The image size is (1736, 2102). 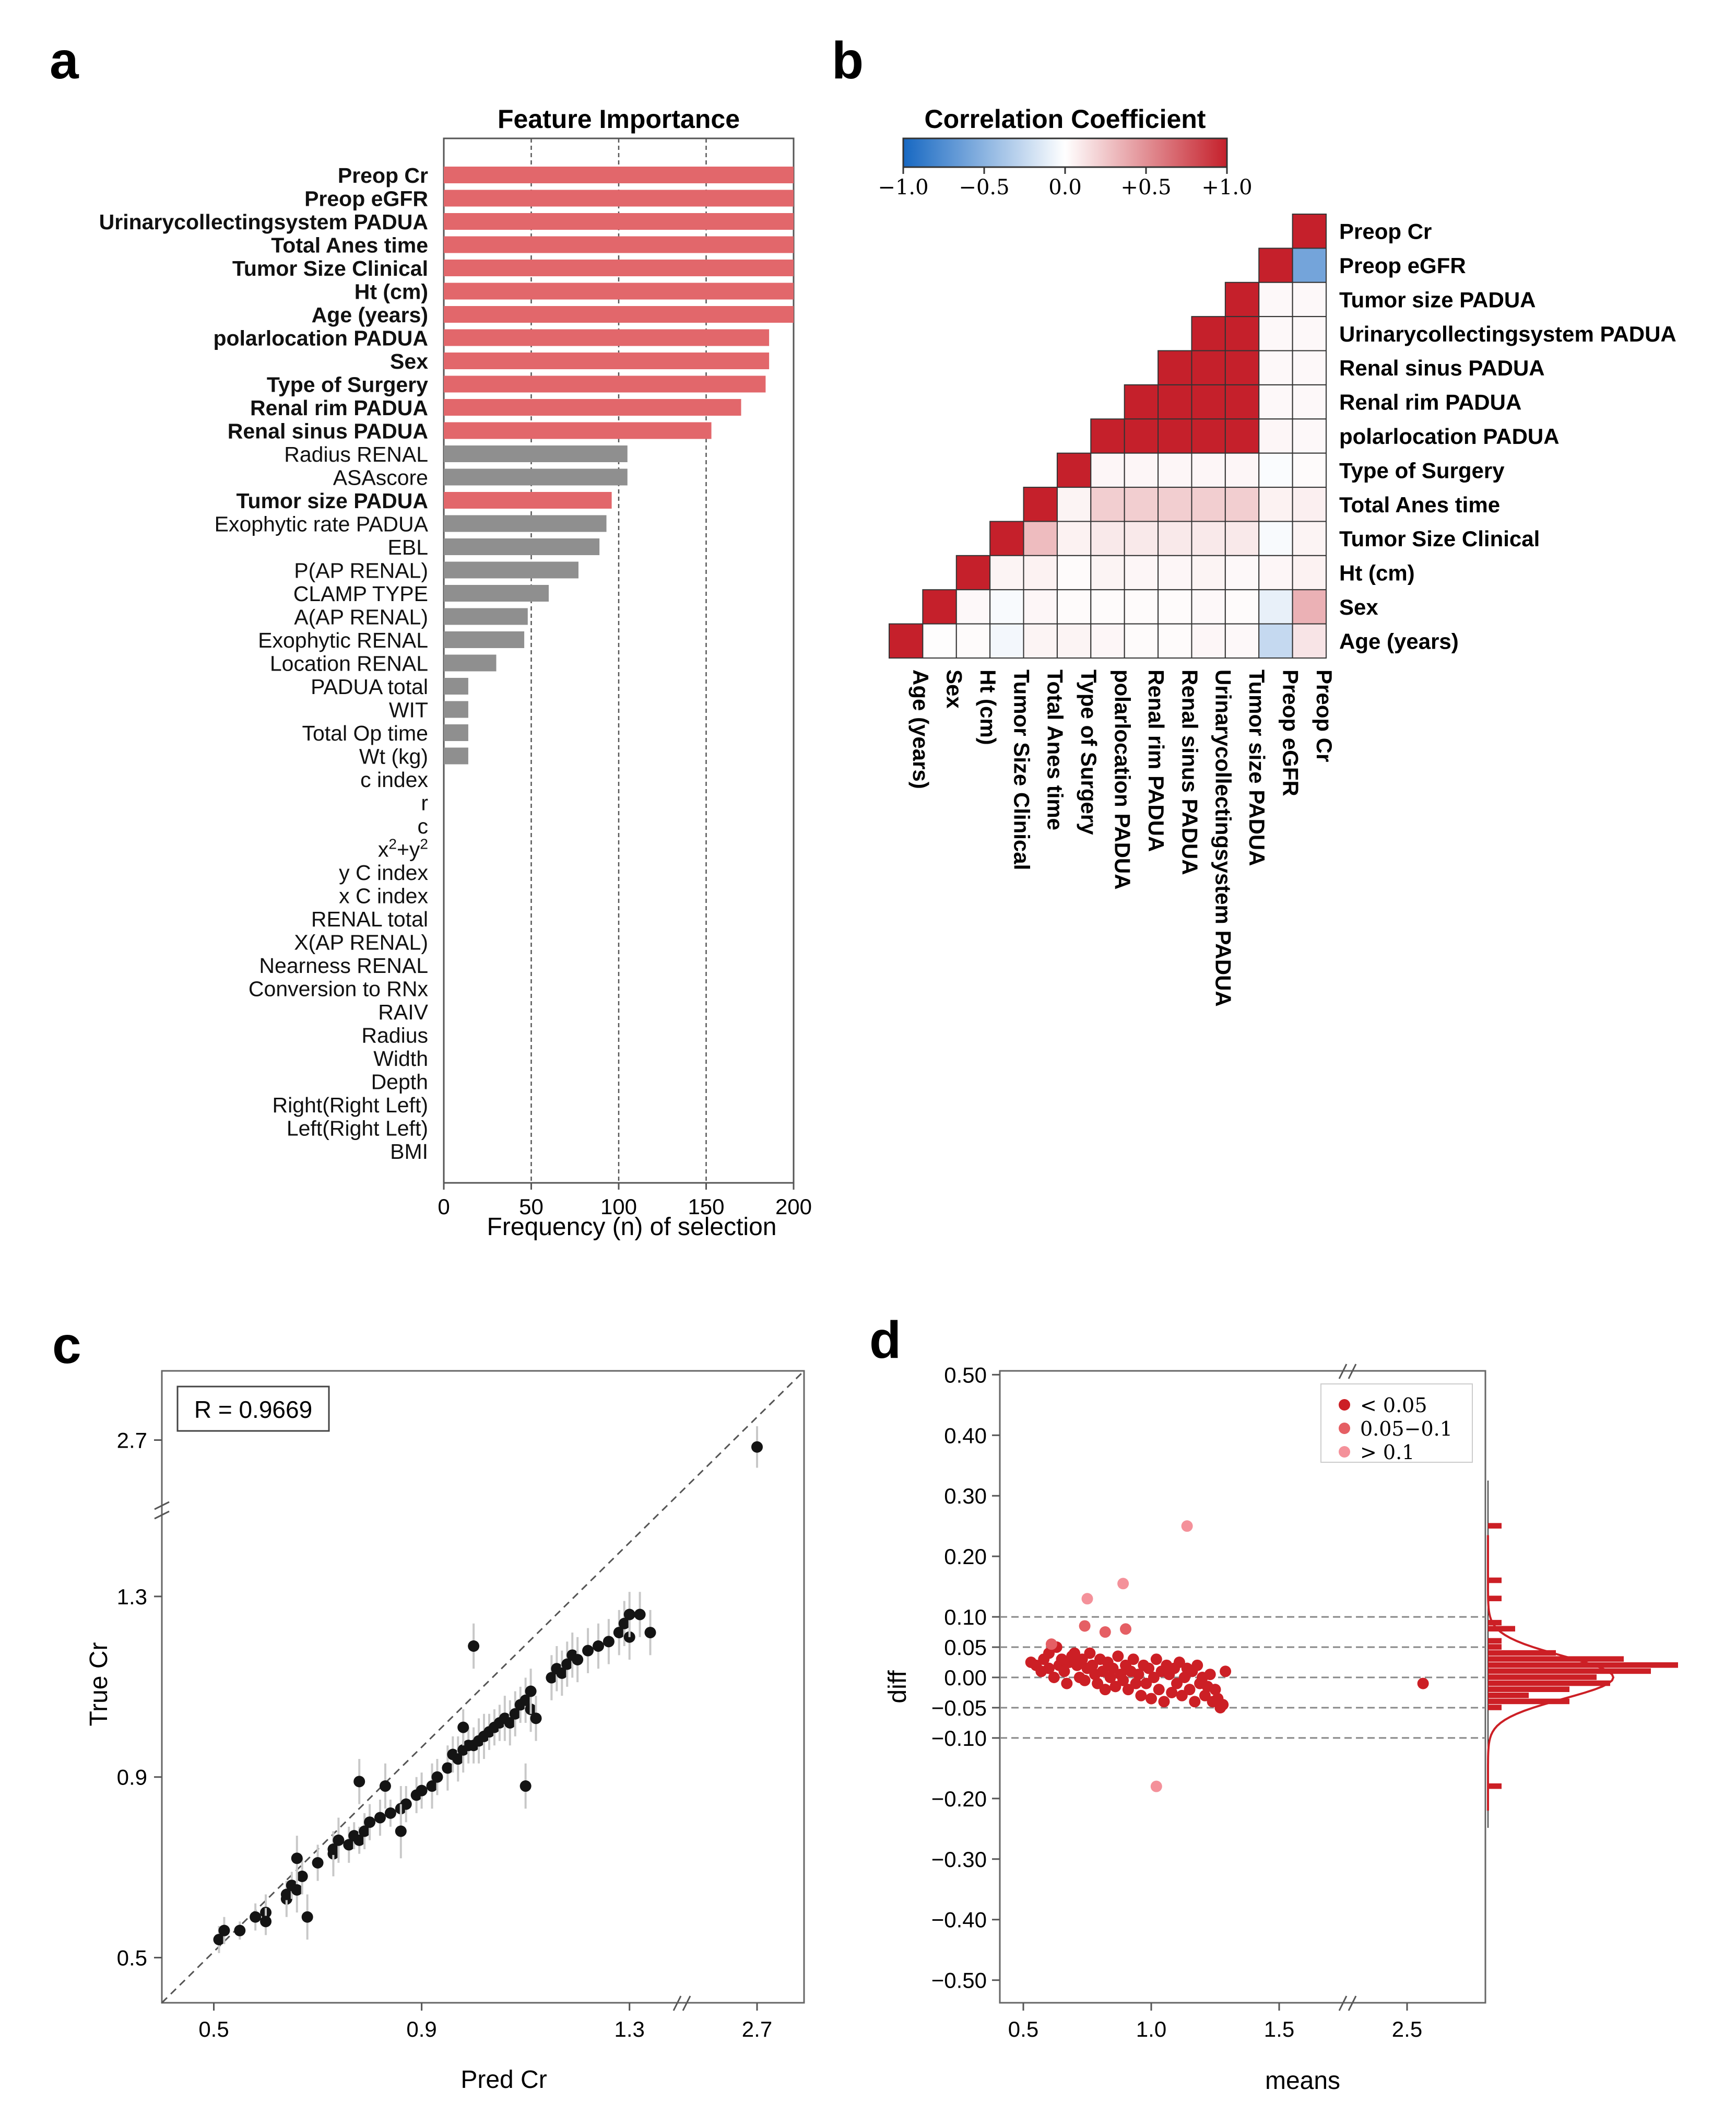 What do you see at coordinates (1377, 573) in the screenshot?
I see `row-label: Ht (cm)` at bounding box center [1377, 573].